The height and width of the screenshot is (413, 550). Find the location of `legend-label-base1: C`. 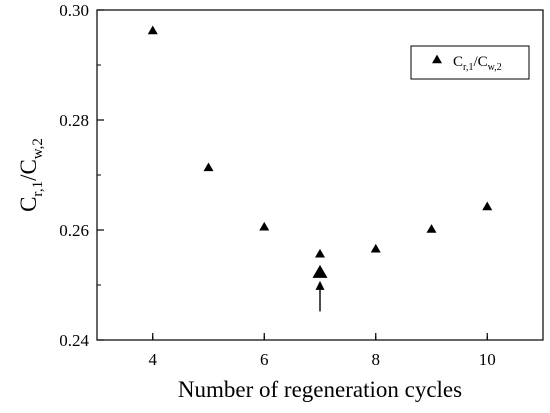

legend-label-base1: C is located at coordinates (458, 62).